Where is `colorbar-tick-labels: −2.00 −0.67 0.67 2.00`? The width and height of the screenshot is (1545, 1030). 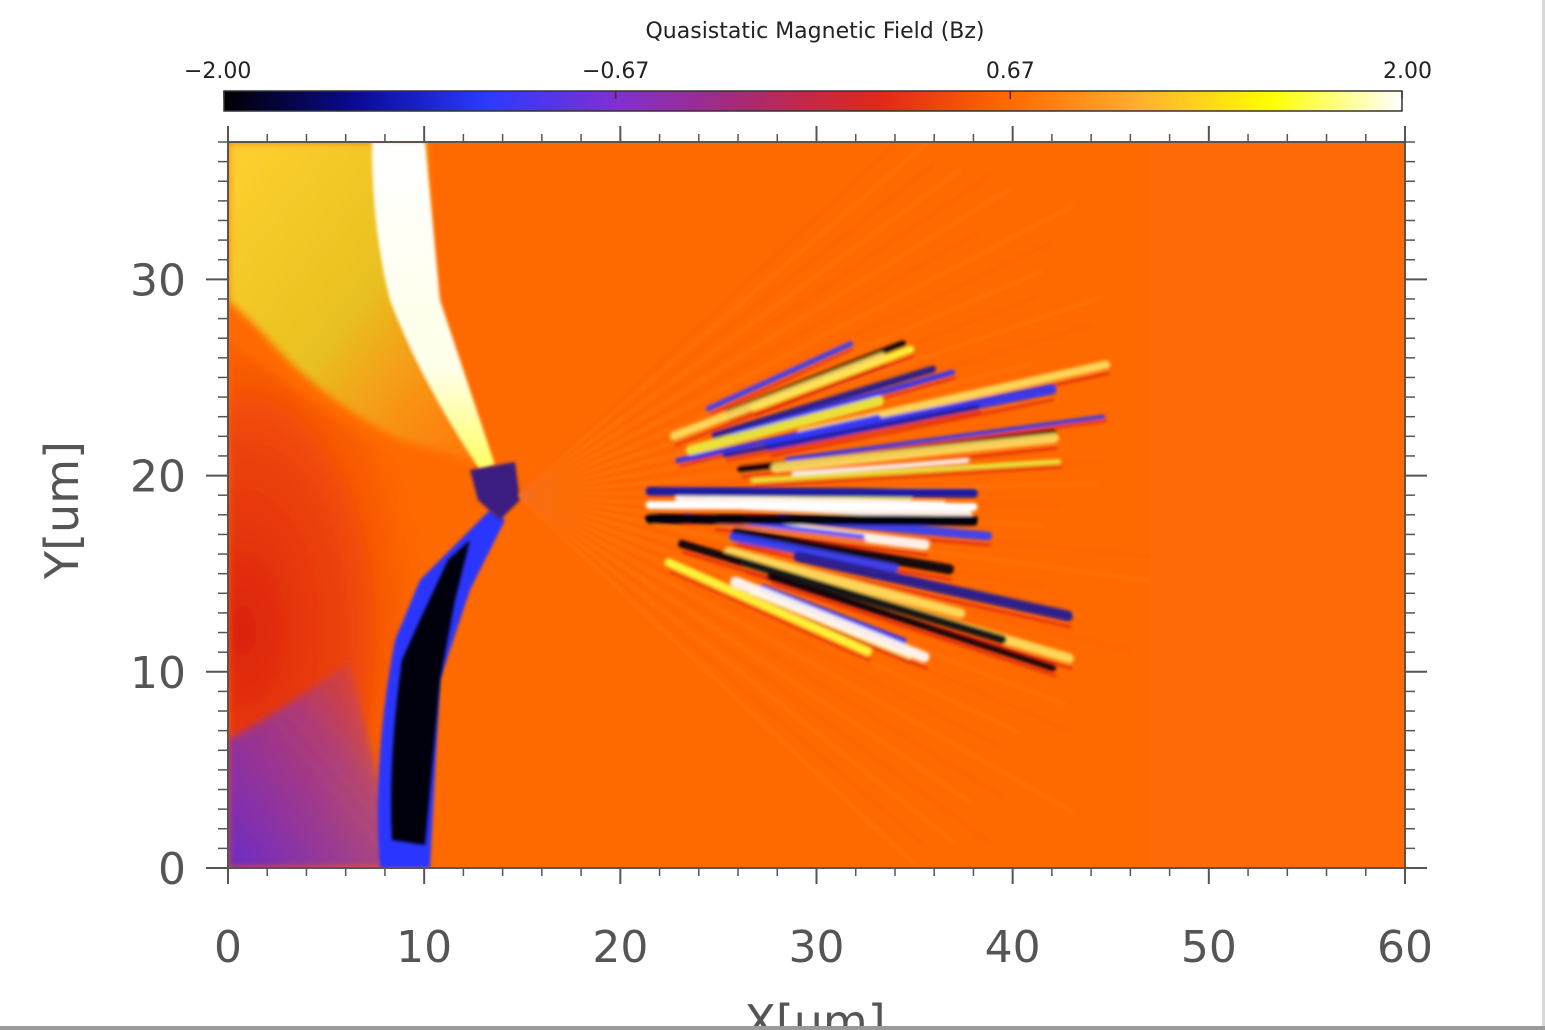 colorbar-tick-labels: −2.00 −0.67 0.67 2.00 is located at coordinates (808, 71).